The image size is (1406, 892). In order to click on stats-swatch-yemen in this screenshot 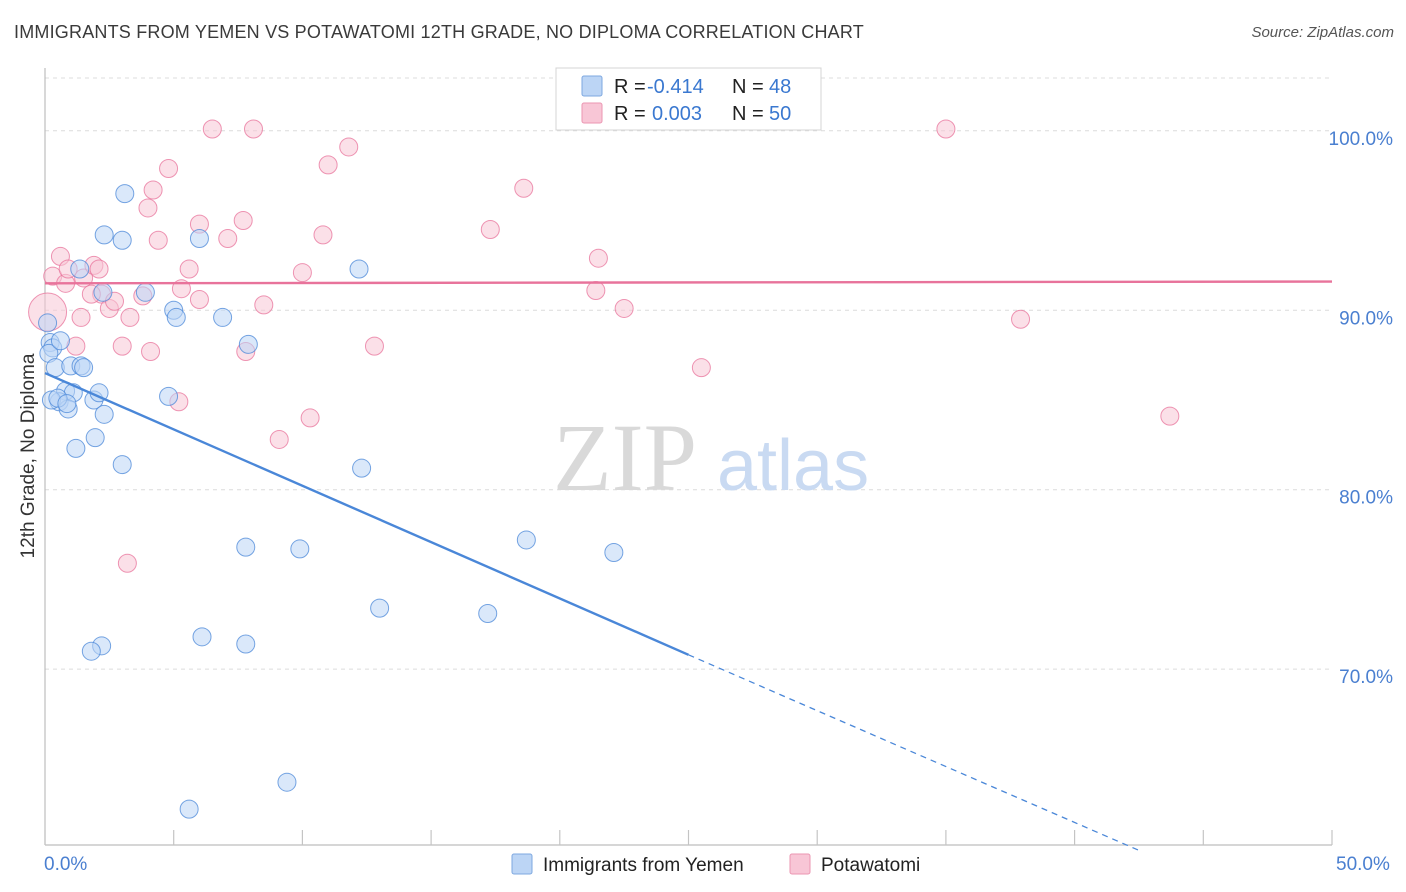, I will do `click(592, 86)`.